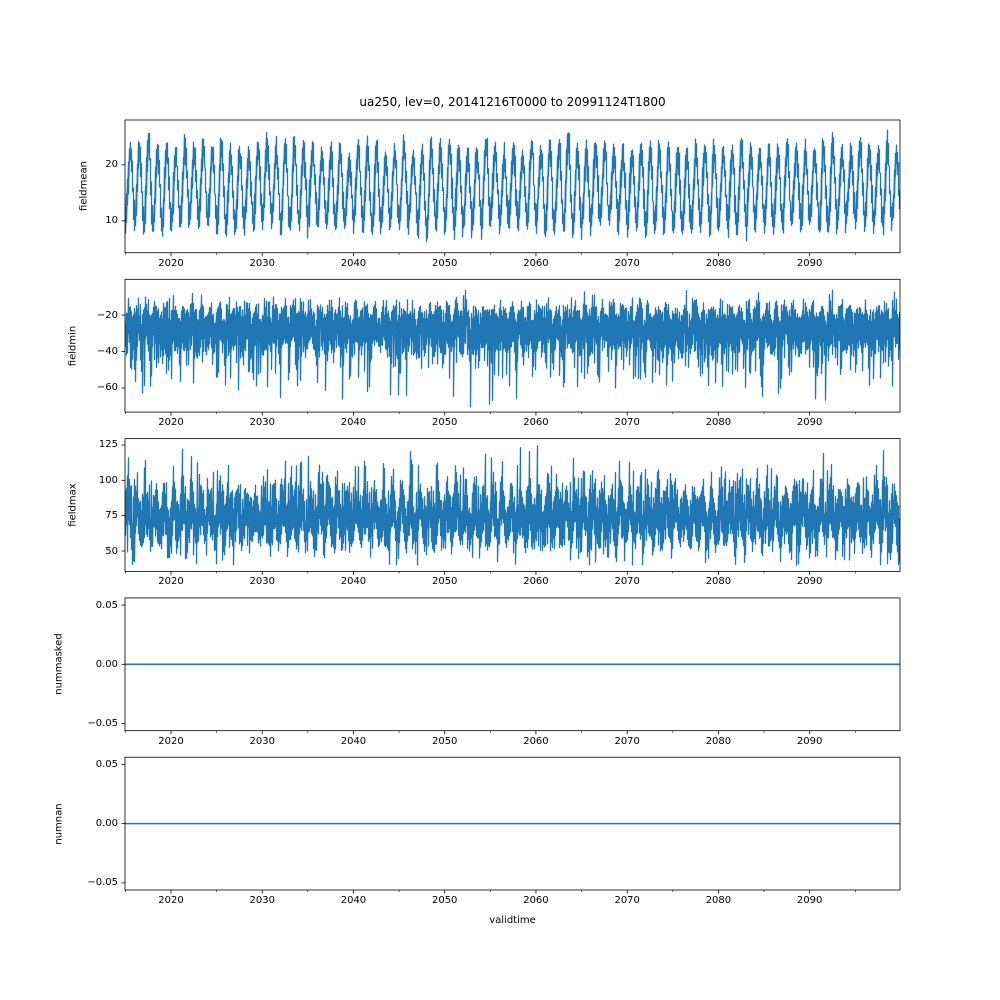 The width and height of the screenshot is (1000, 1000). What do you see at coordinates (111, 165) in the screenshot?
I see `y-tick-label: 20` at bounding box center [111, 165].